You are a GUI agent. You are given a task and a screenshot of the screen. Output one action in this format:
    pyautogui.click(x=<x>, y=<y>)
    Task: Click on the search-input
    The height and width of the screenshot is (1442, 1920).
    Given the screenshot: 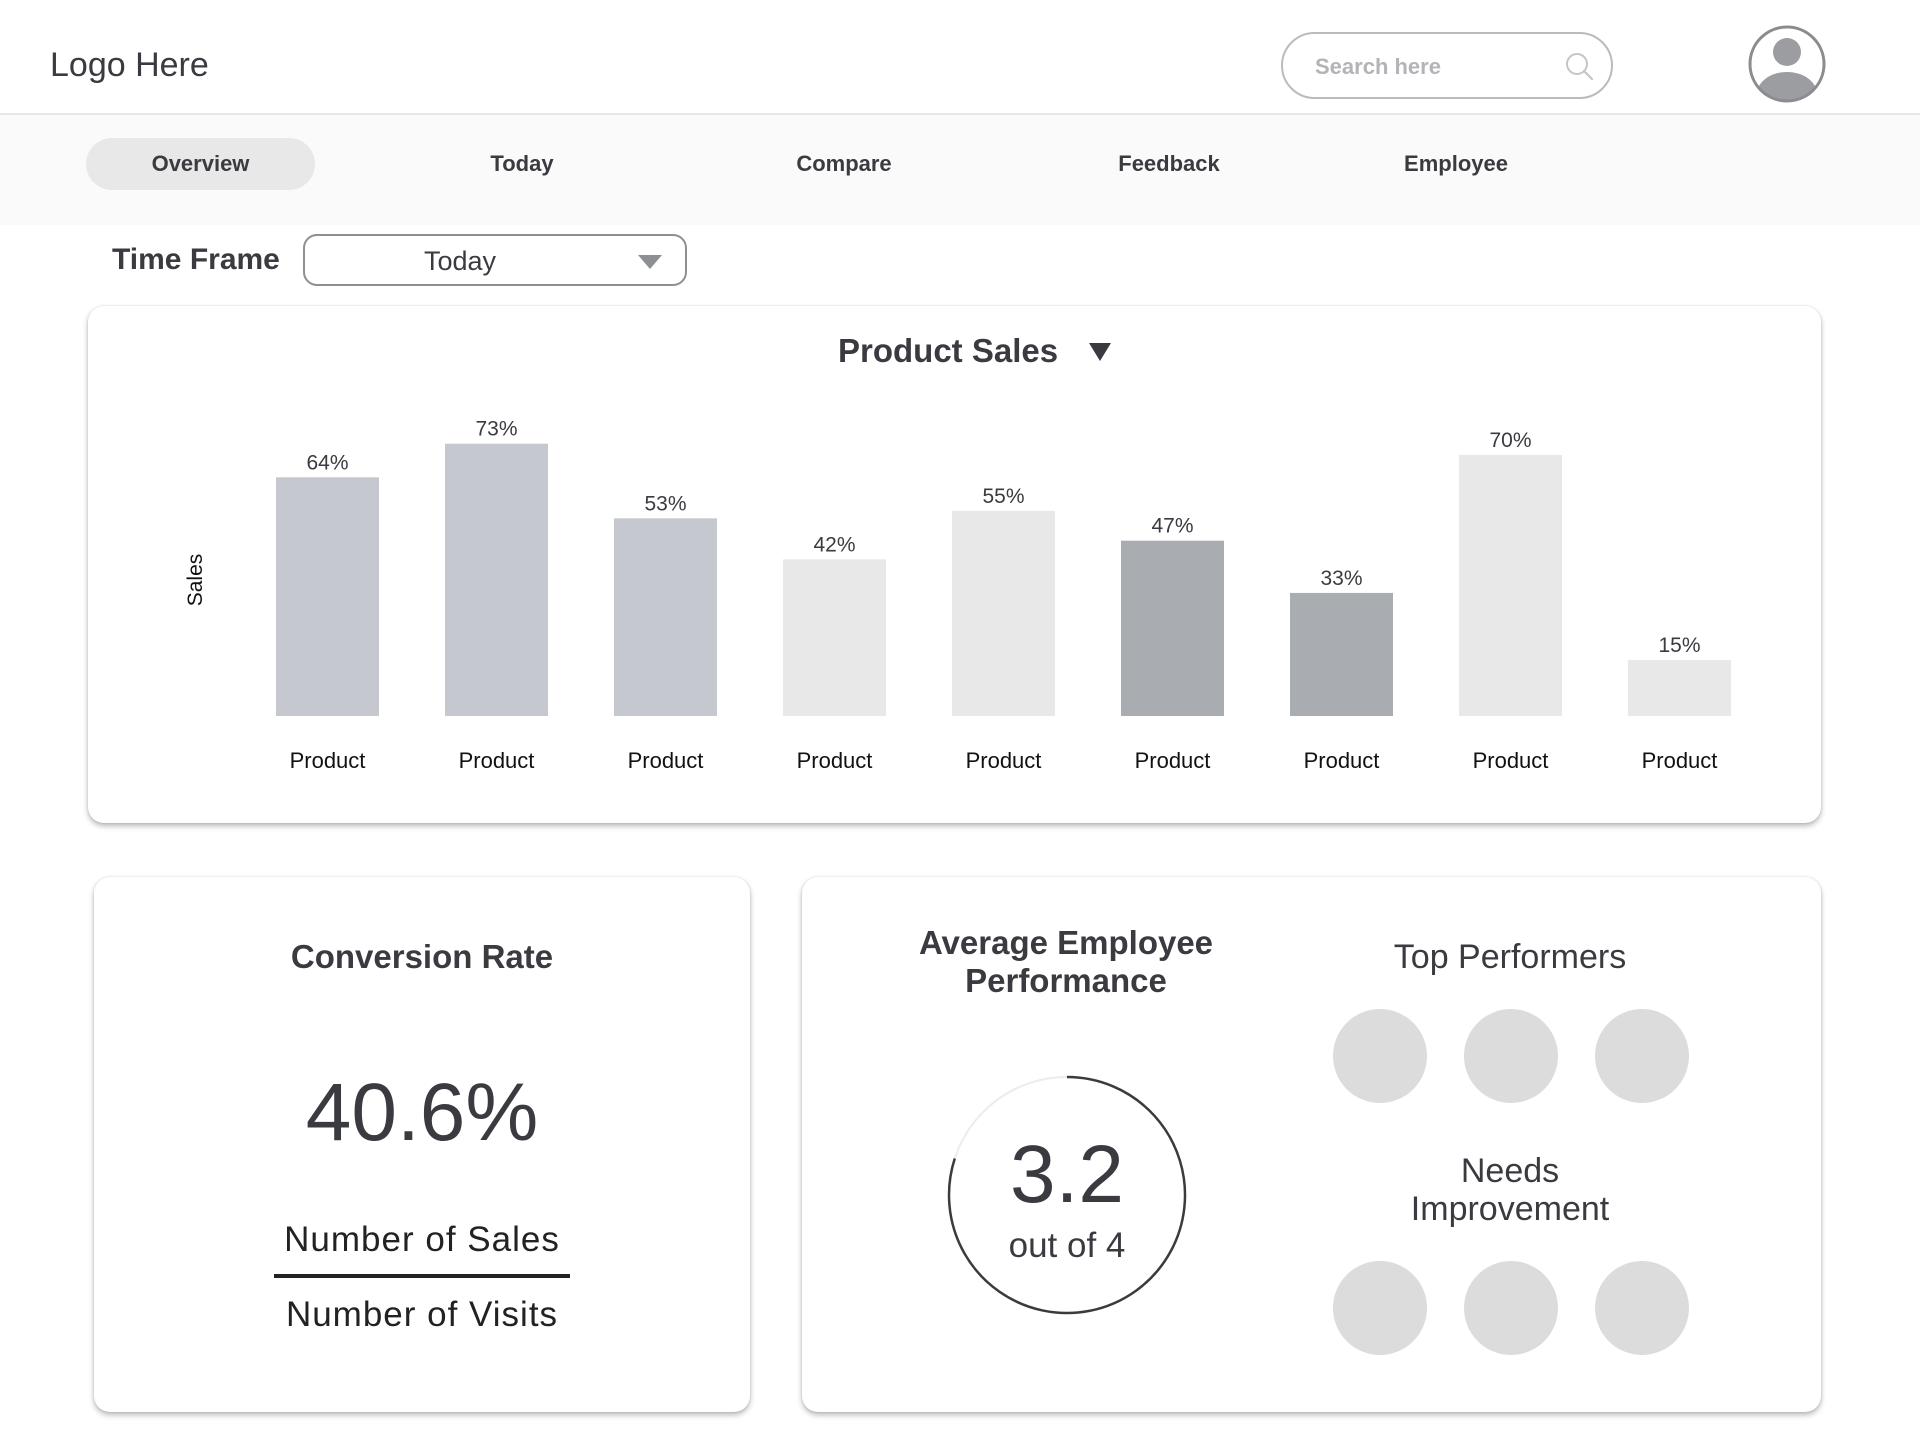 What is the action you would take?
    pyautogui.click(x=1435, y=67)
    